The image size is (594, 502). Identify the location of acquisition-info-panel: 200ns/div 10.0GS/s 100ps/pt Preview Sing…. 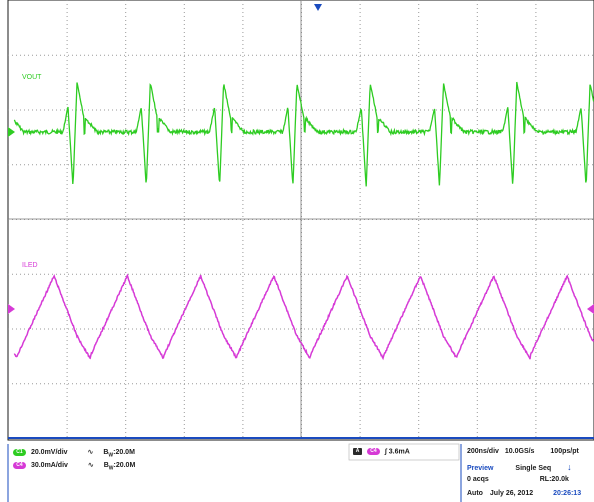
(527, 473).